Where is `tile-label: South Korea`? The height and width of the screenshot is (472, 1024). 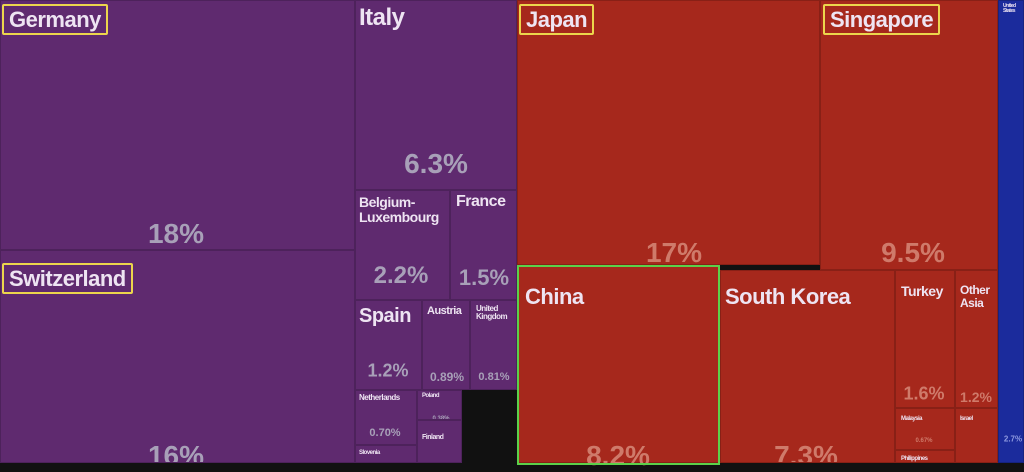 tile-label: South Korea is located at coordinates (788, 296).